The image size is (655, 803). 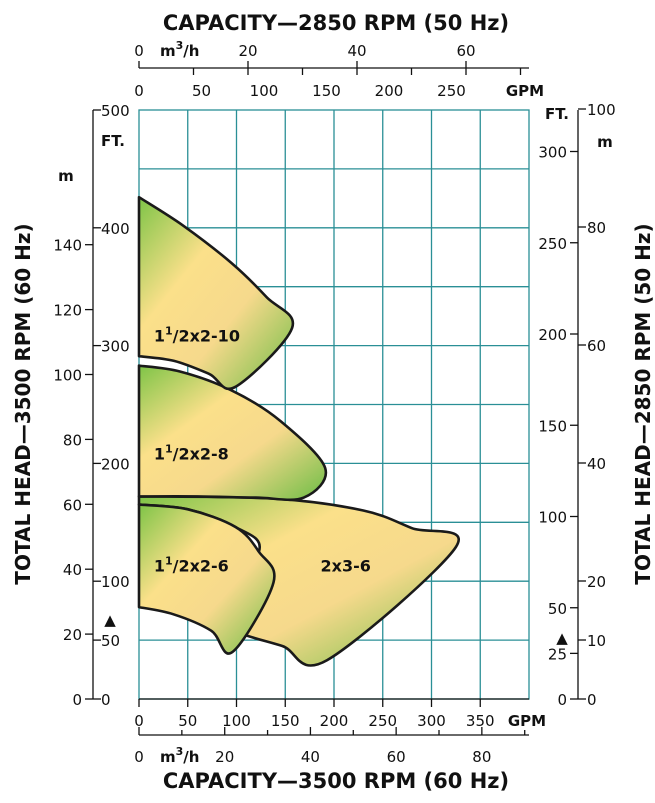 I want to click on right-ft-tick-label: 150, so click(x=552, y=426).